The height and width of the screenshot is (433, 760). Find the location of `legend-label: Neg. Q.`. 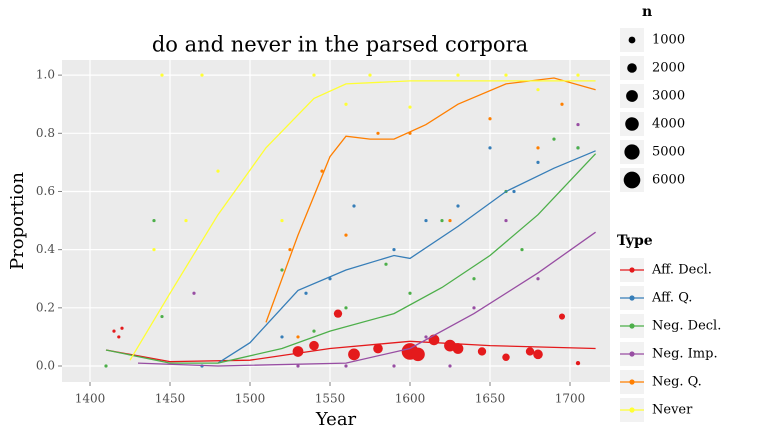

legend-label: Neg. Q. is located at coordinates (677, 382).